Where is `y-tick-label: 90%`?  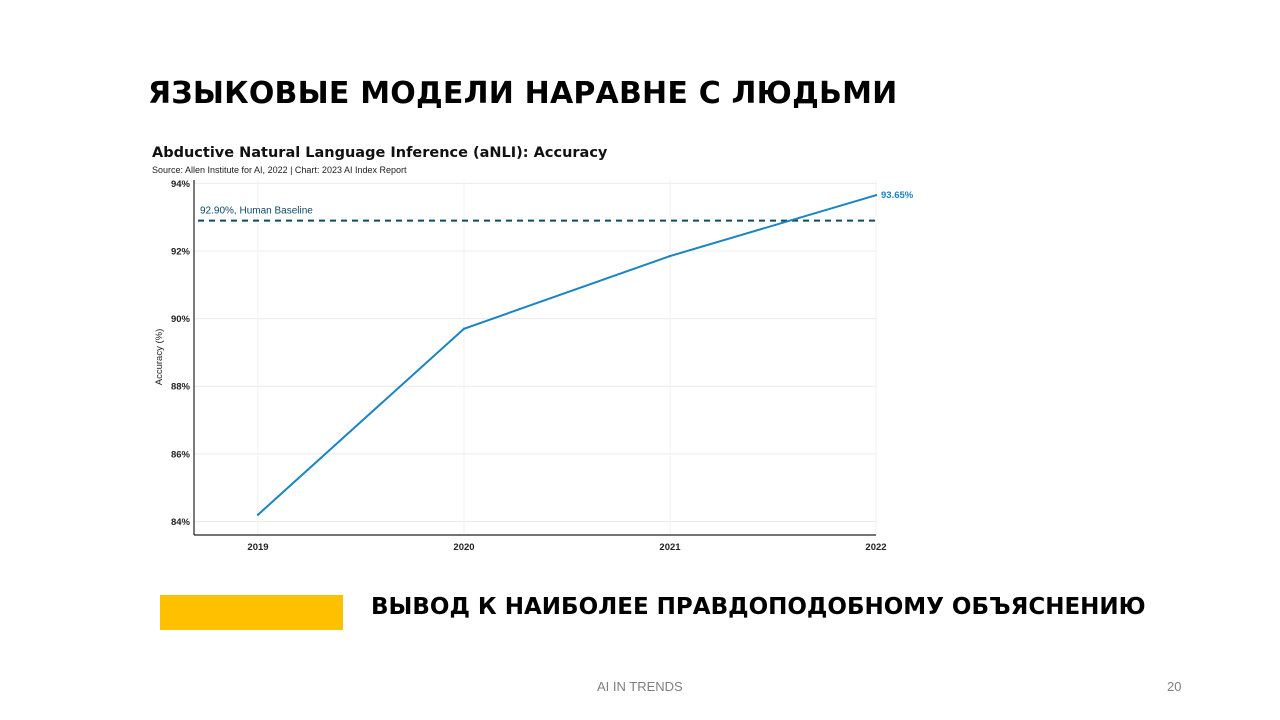 y-tick-label: 90% is located at coordinates (181, 319).